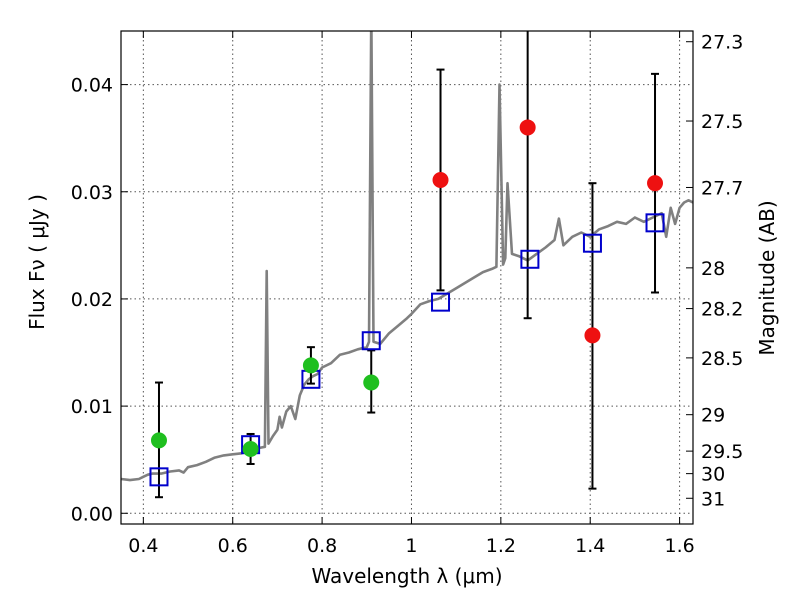 Image resolution: width=800 pixels, height=600 pixels. I want to click on right-tick-label: 29.5, so click(722, 452).